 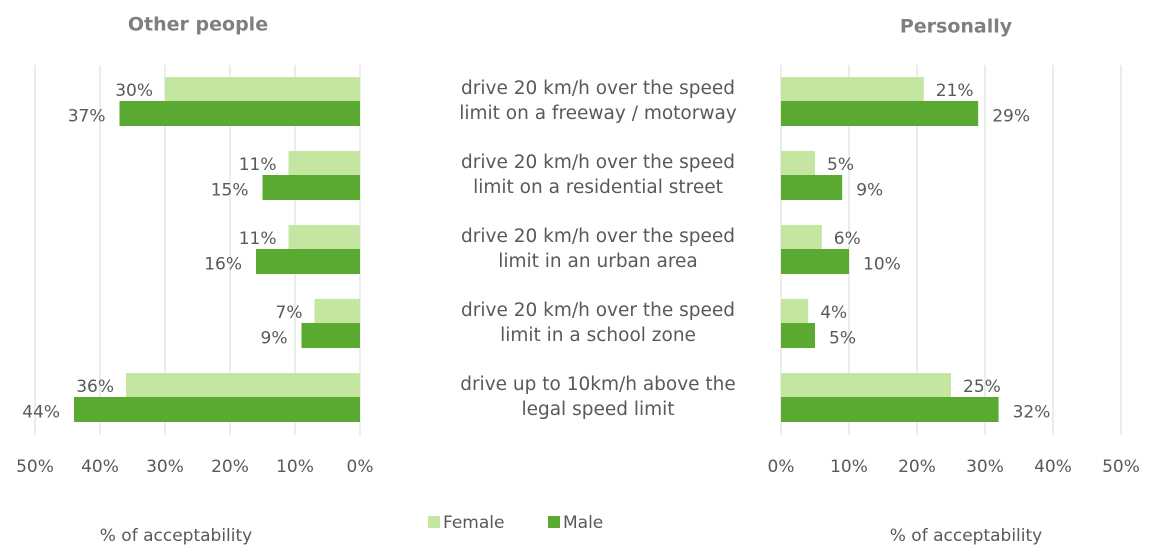 What do you see at coordinates (87, 117) in the screenshot?
I see `value-label: 37%` at bounding box center [87, 117].